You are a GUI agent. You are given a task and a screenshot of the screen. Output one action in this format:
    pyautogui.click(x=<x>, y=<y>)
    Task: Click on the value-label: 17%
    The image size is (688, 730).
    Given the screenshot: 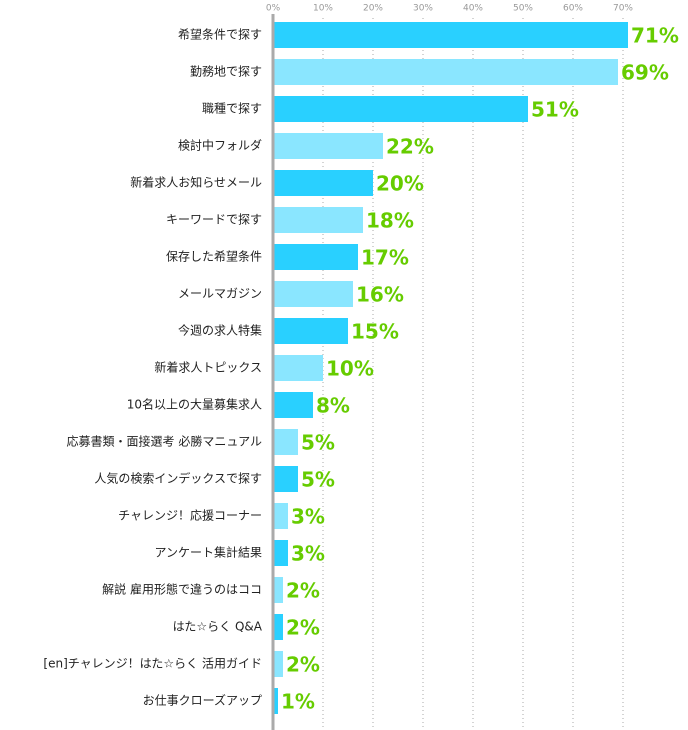 What is the action you would take?
    pyautogui.click(x=385, y=258)
    